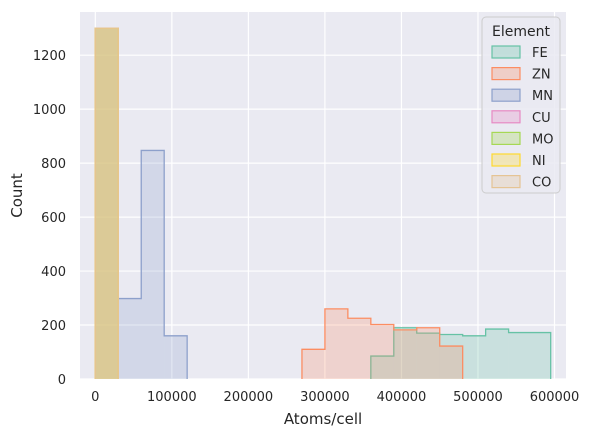 The height and width of the screenshot is (437, 590). Describe the element at coordinates (53, 218) in the screenshot. I see `y-tick-label: 600` at that location.